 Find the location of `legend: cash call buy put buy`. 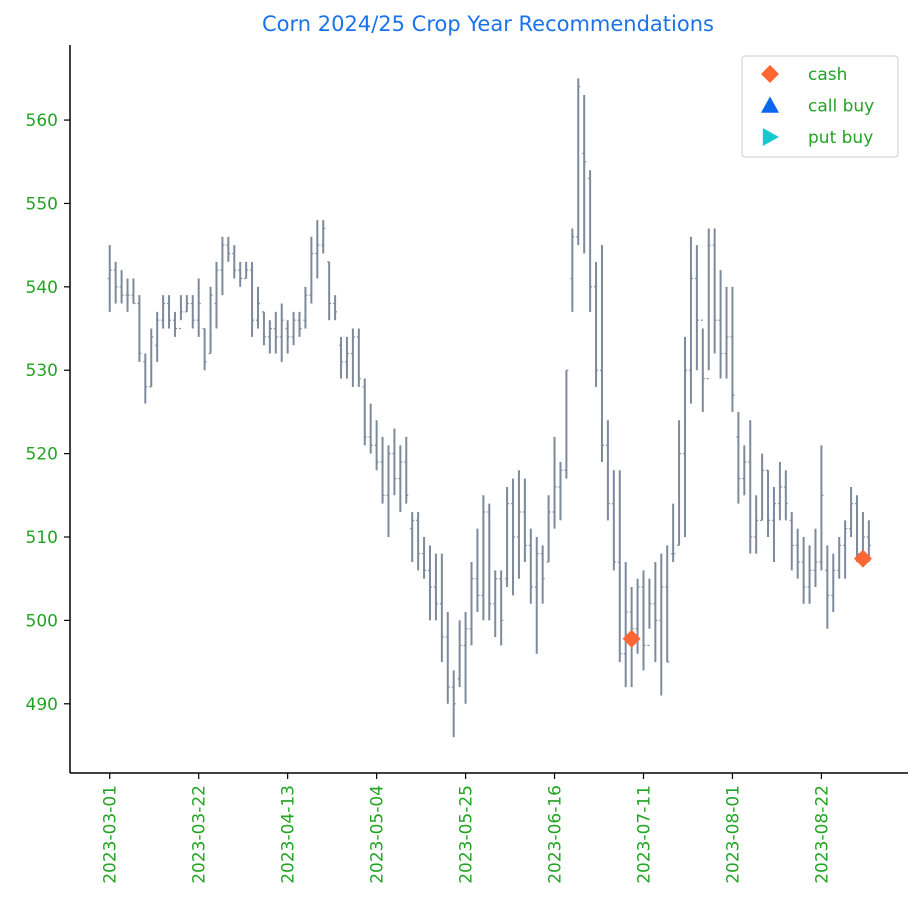

legend: cash call buy put buy is located at coordinates (820, 106).